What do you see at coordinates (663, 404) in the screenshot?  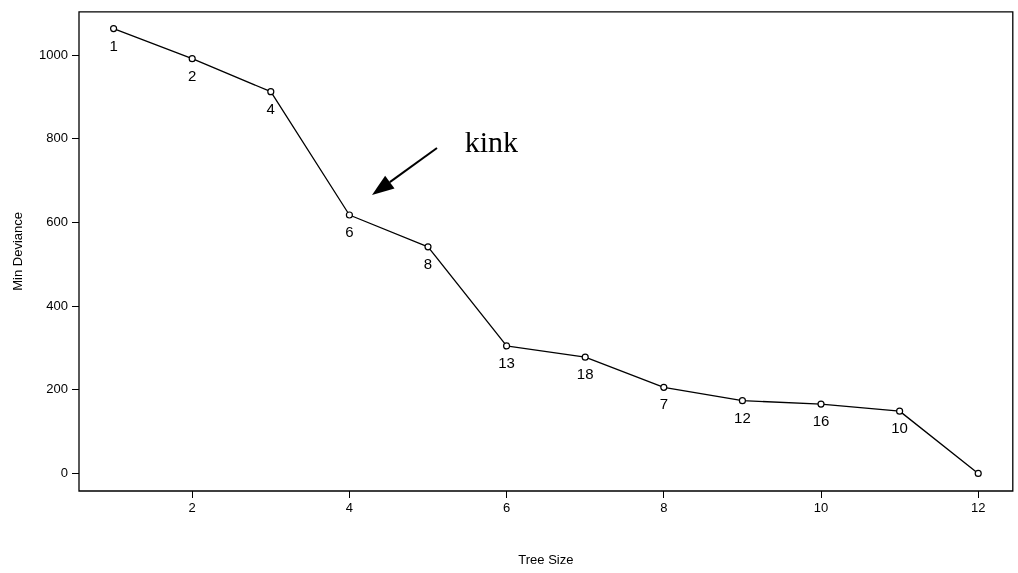 I see `annotation: 7` at bounding box center [663, 404].